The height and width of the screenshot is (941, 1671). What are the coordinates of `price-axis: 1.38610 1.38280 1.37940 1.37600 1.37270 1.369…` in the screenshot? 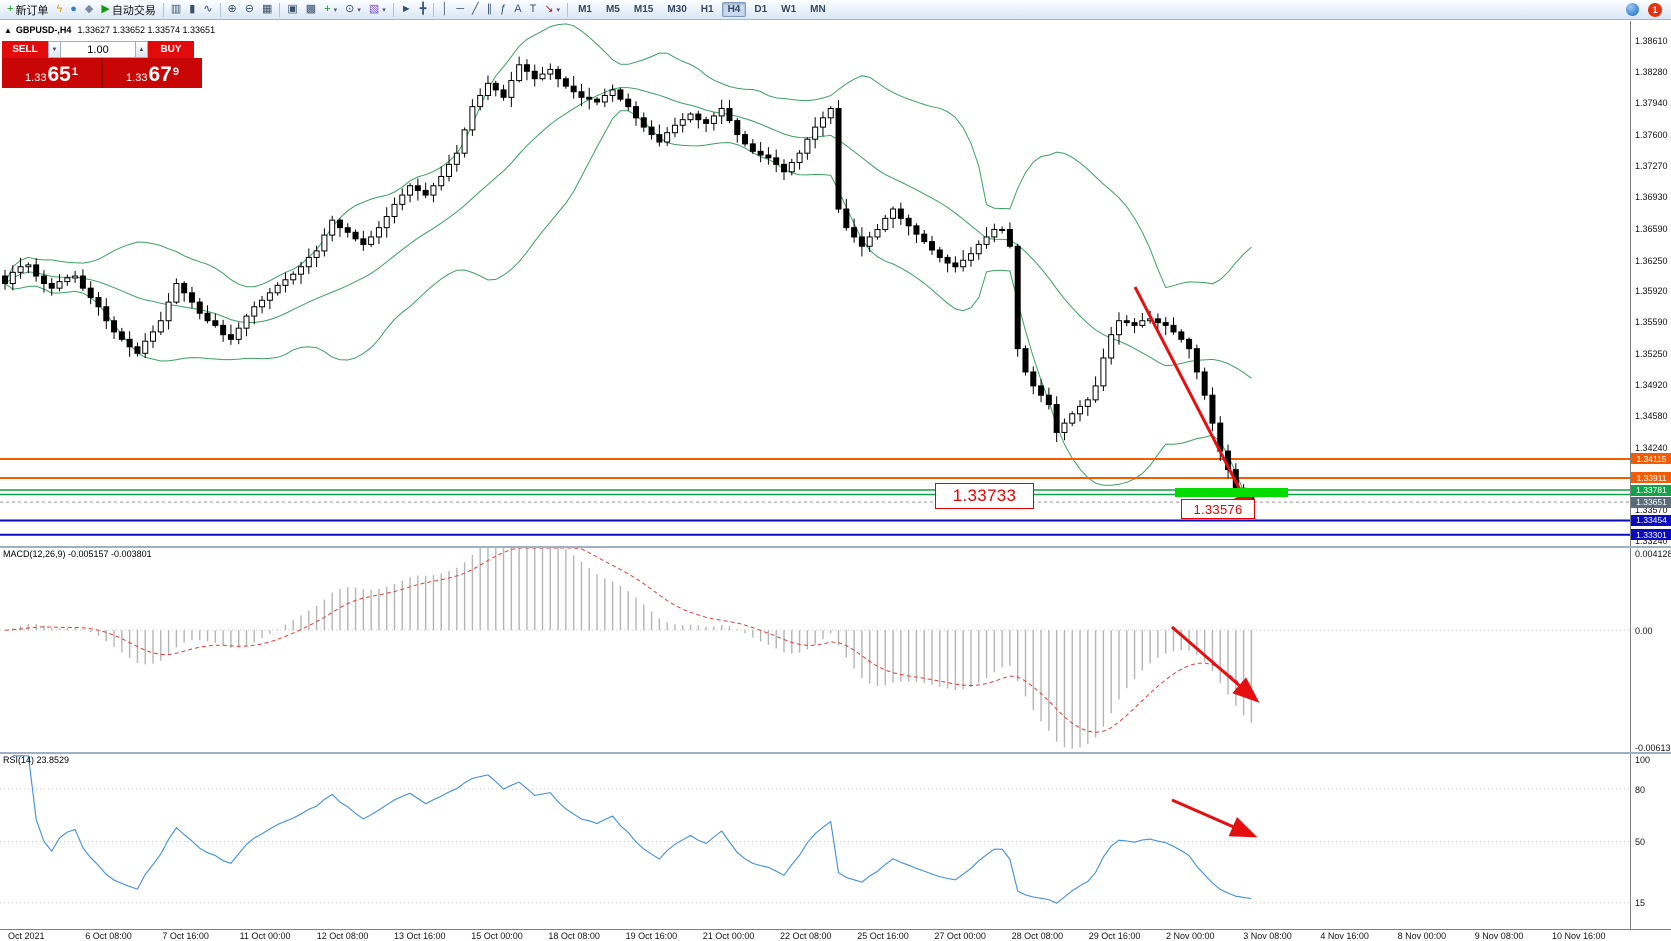 It's located at (1650, 475).